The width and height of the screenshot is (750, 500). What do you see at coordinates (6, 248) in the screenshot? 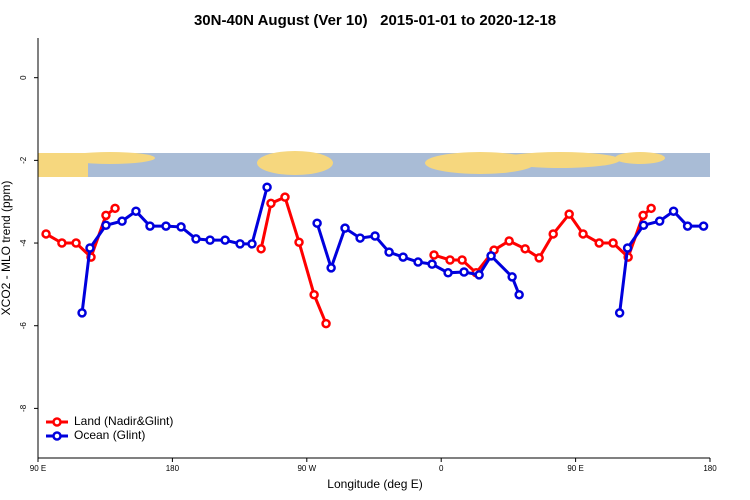
I see `y-axis-label: XCO2 - MLO trend (ppm)` at bounding box center [6, 248].